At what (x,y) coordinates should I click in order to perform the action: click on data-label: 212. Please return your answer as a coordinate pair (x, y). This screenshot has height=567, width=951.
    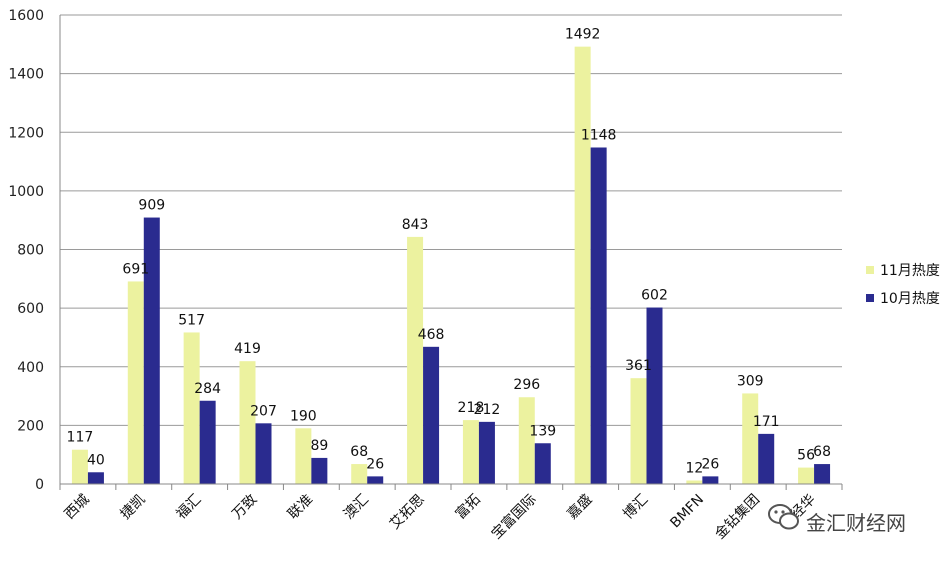
    Looking at the image, I should click on (487, 410).